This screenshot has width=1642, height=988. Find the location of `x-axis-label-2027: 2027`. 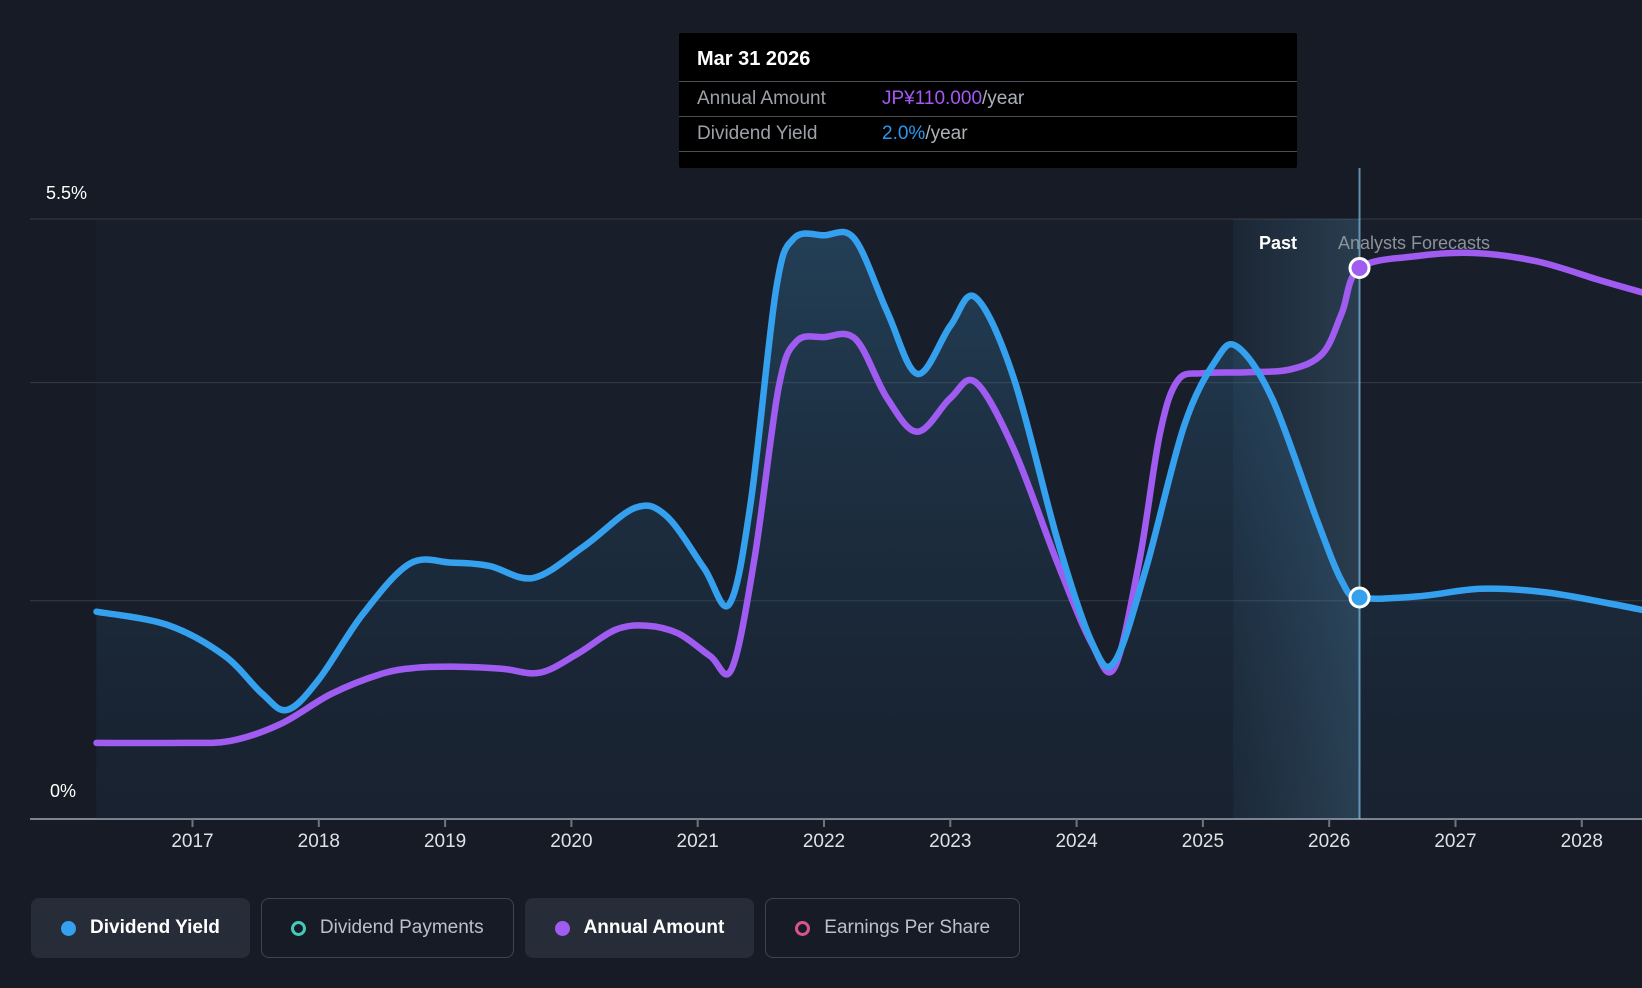

x-axis-label-2027: 2027 is located at coordinates (1455, 841).